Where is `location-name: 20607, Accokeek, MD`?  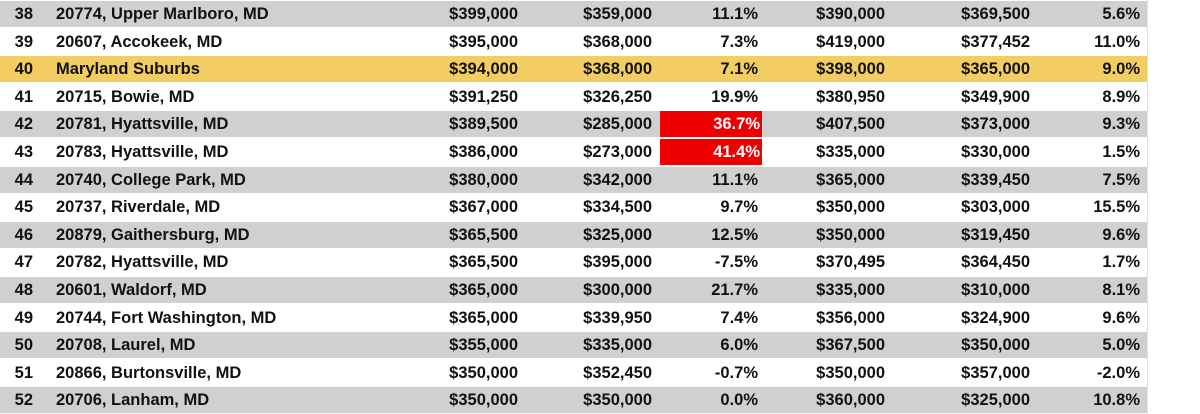 location-name: 20607, Accokeek, MD is located at coordinates (139, 41).